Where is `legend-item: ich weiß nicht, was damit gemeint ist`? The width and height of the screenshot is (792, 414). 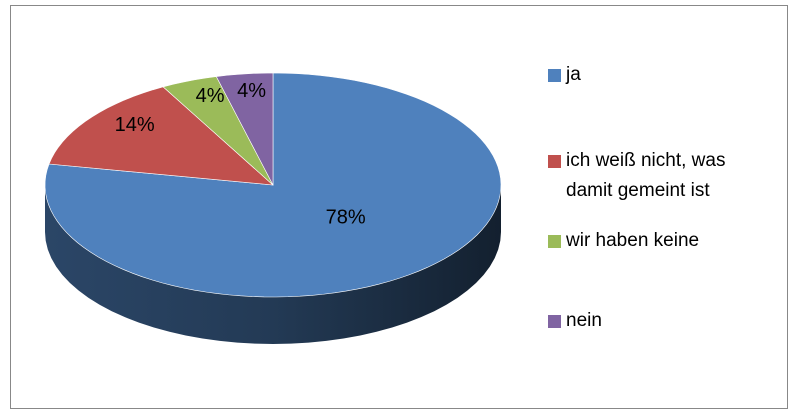
legend-item: ich weiß nicht, was damit gemeint ist is located at coordinates (657, 176).